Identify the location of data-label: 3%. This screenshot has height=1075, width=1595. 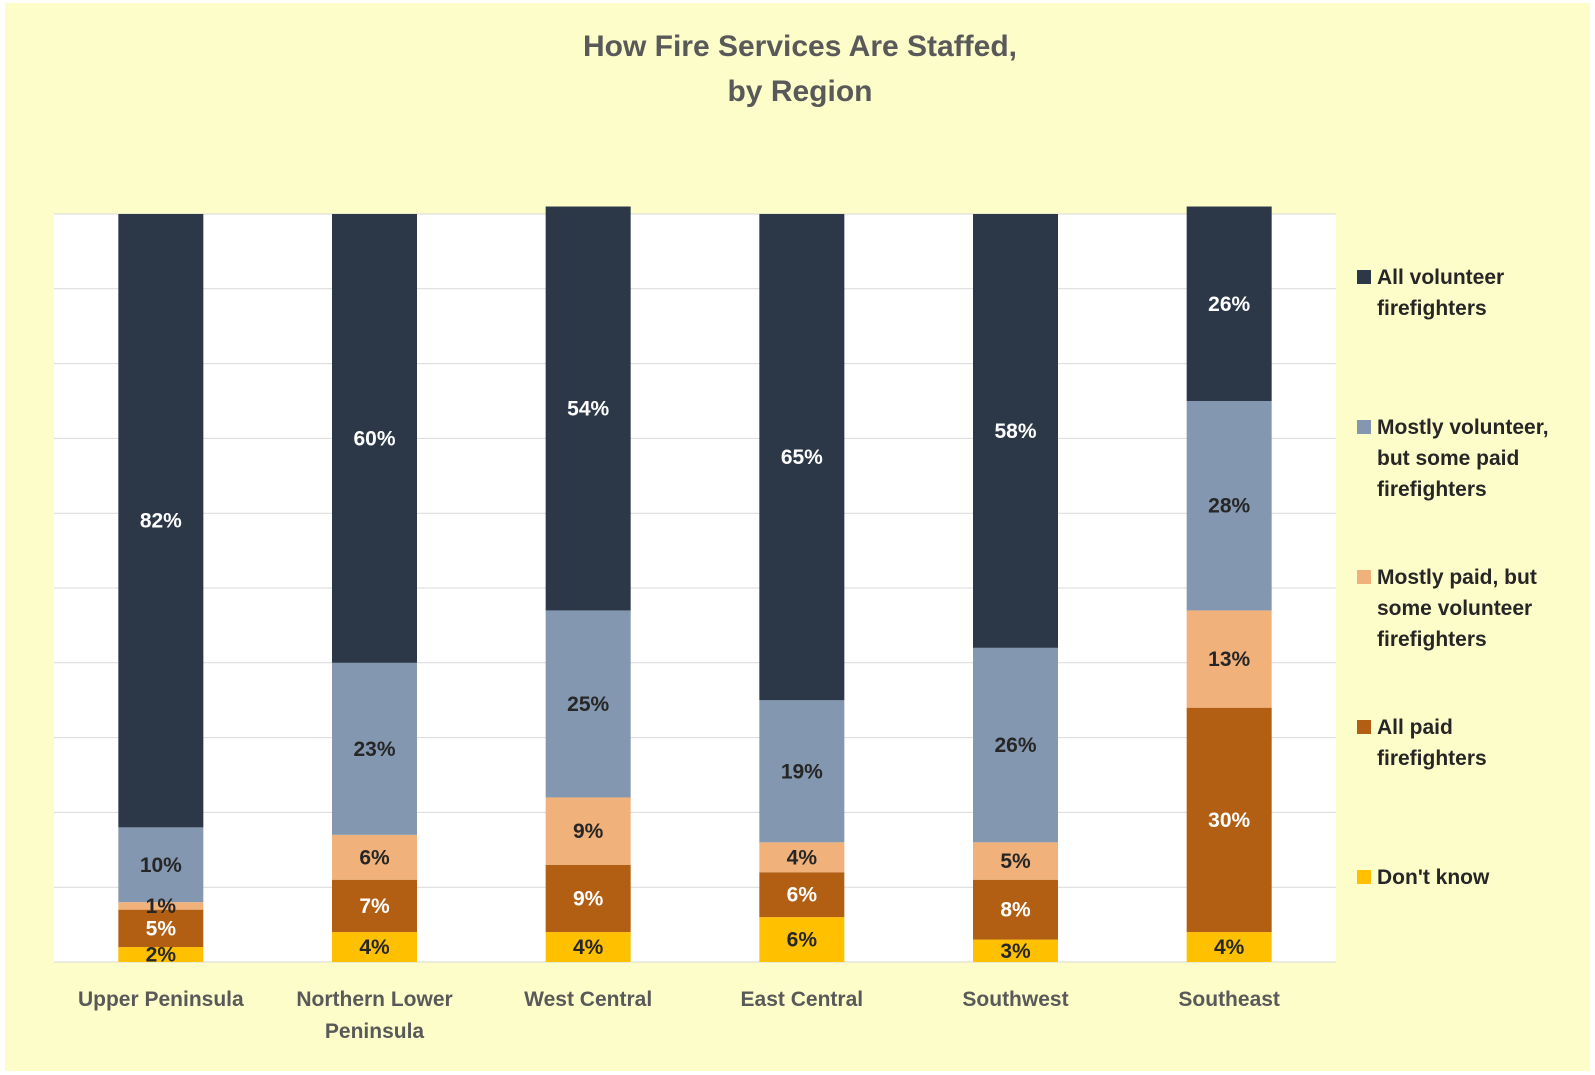
(1015, 951).